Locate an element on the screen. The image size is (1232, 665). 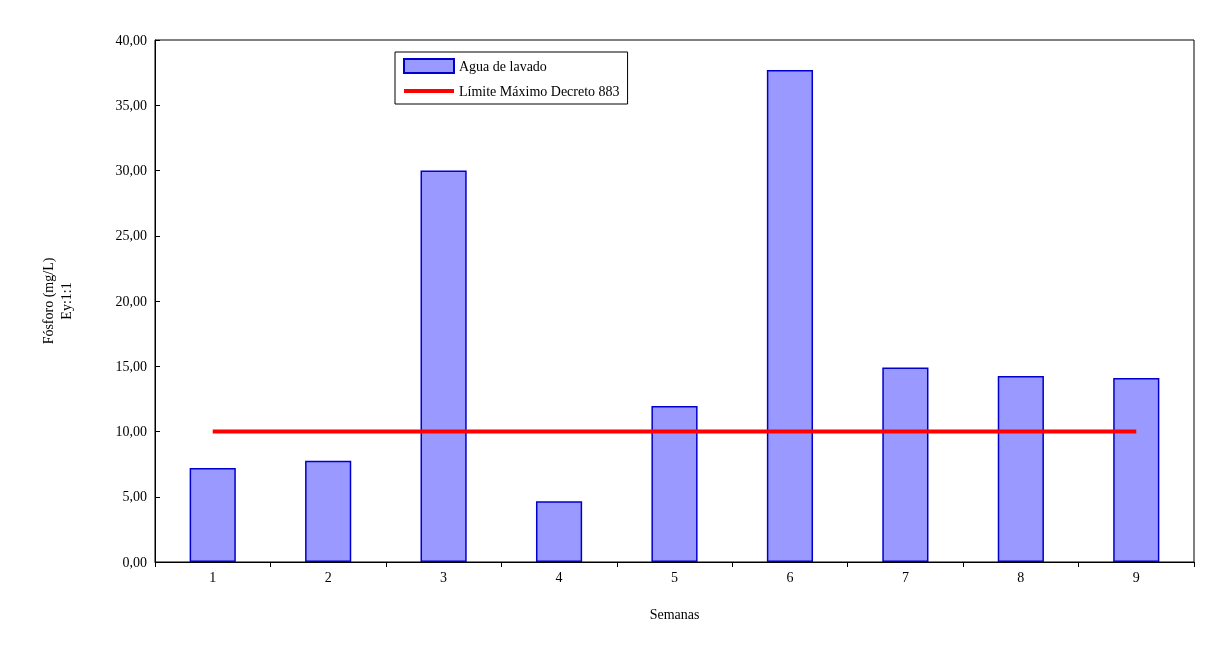
x-tick-label: 8 is located at coordinates (1021, 577).